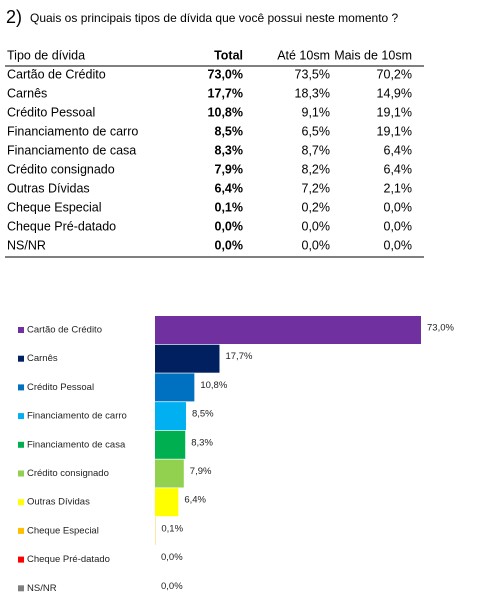 Image resolution: width=477 pixels, height=593 pixels. Describe the element at coordinates (64, 330) in the screenshot. I see `category-label: Cartão de Crédito` at that location.